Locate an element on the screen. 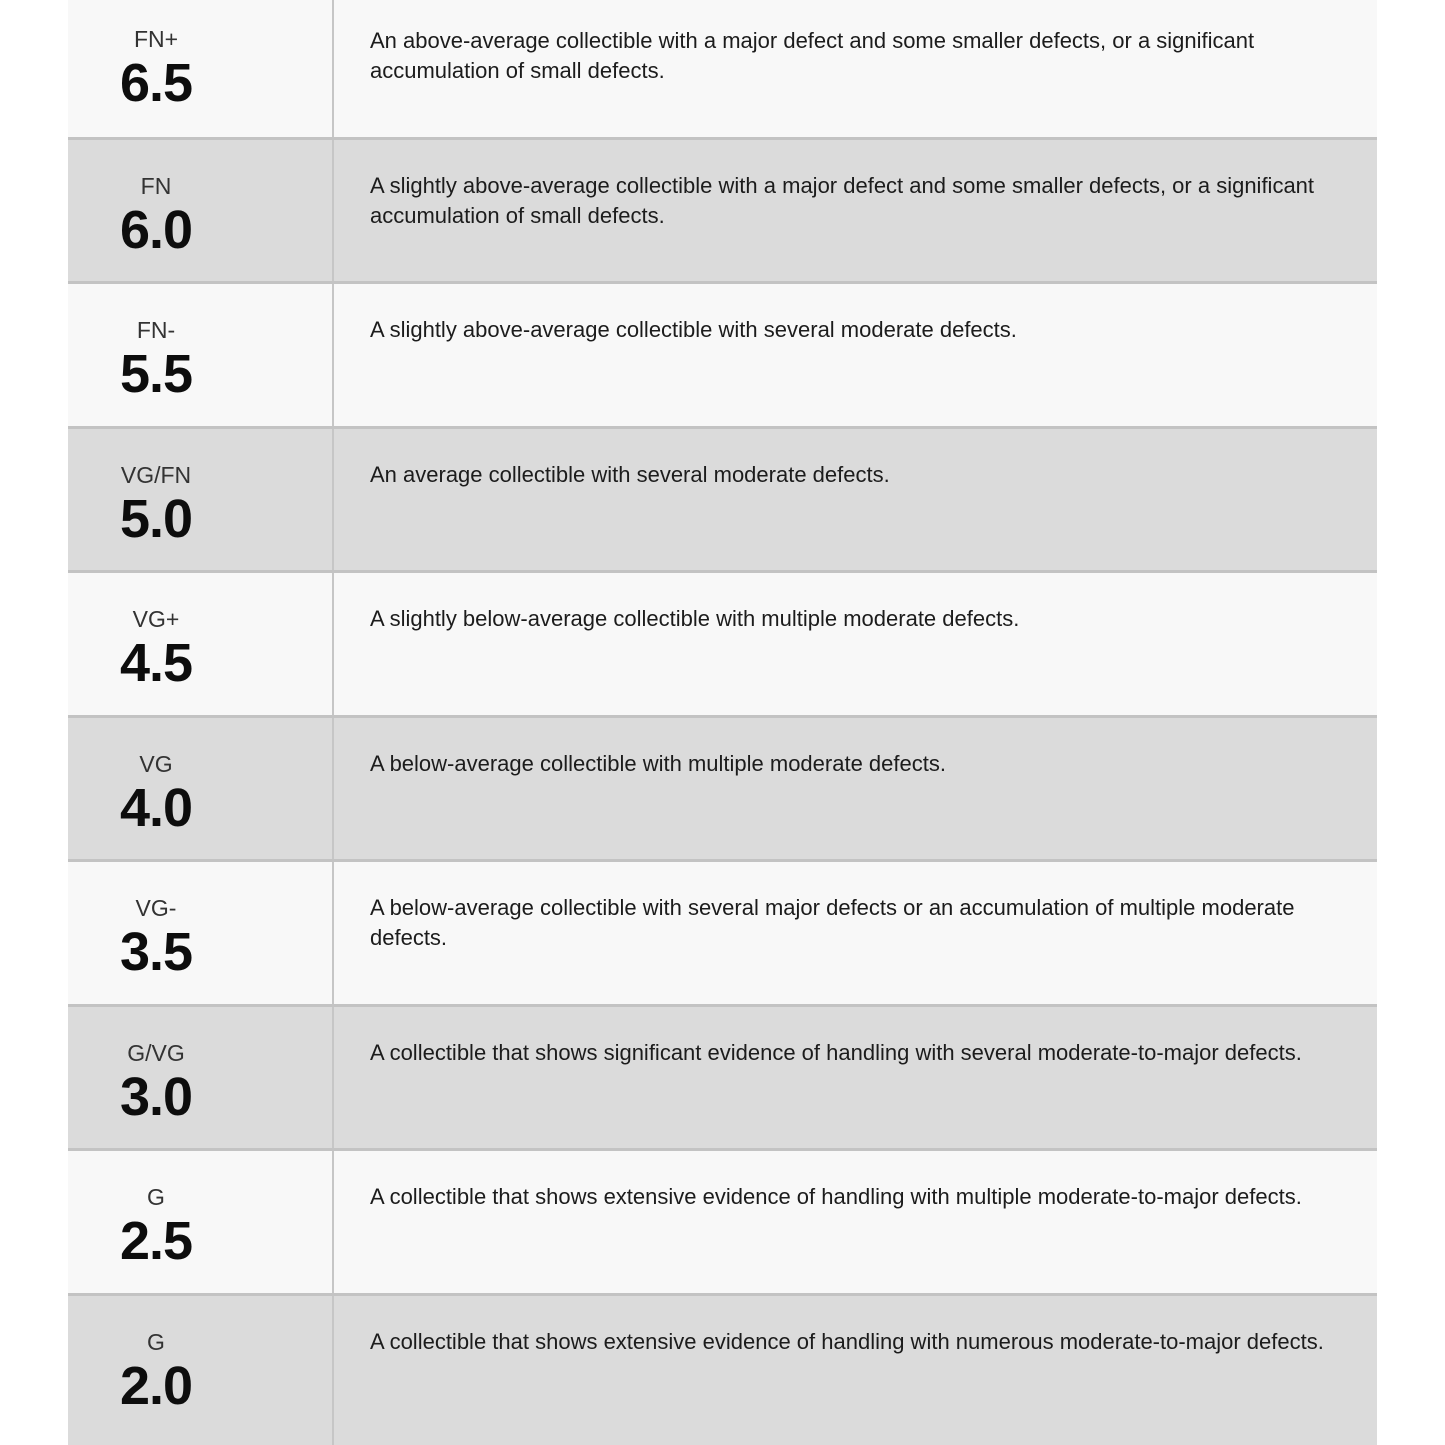  grade-label: VG- is located at coordinates (156, 908).